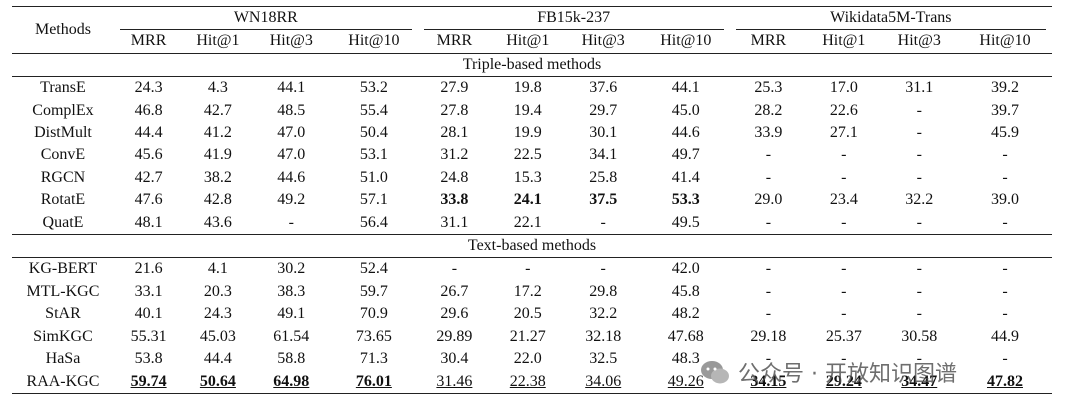 This screenshot has width=1080, height=415. What do you see at coordinates (603, 155) in the screenshot?
I see `score-cell: 34.1` at bounding box center [603, 155].